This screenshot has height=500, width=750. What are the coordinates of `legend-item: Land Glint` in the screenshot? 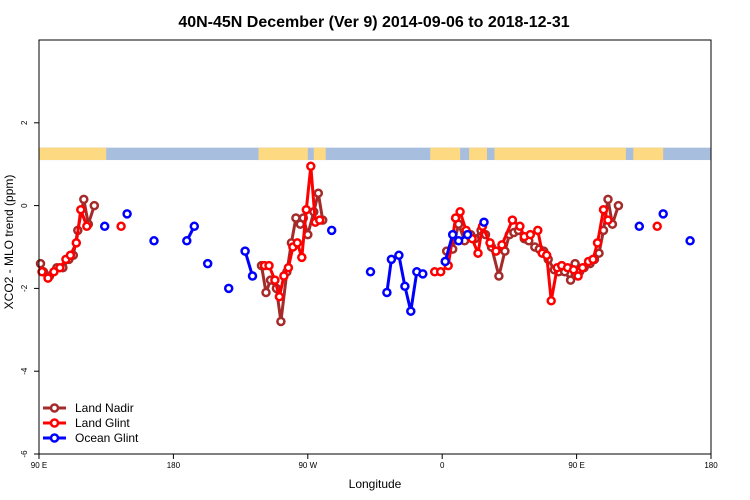 It's located at (86, 423).